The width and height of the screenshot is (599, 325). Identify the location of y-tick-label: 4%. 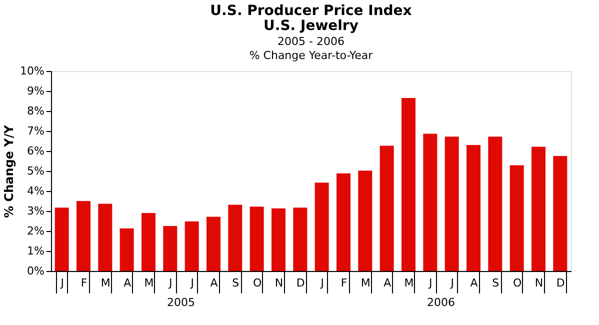
(35, 191).